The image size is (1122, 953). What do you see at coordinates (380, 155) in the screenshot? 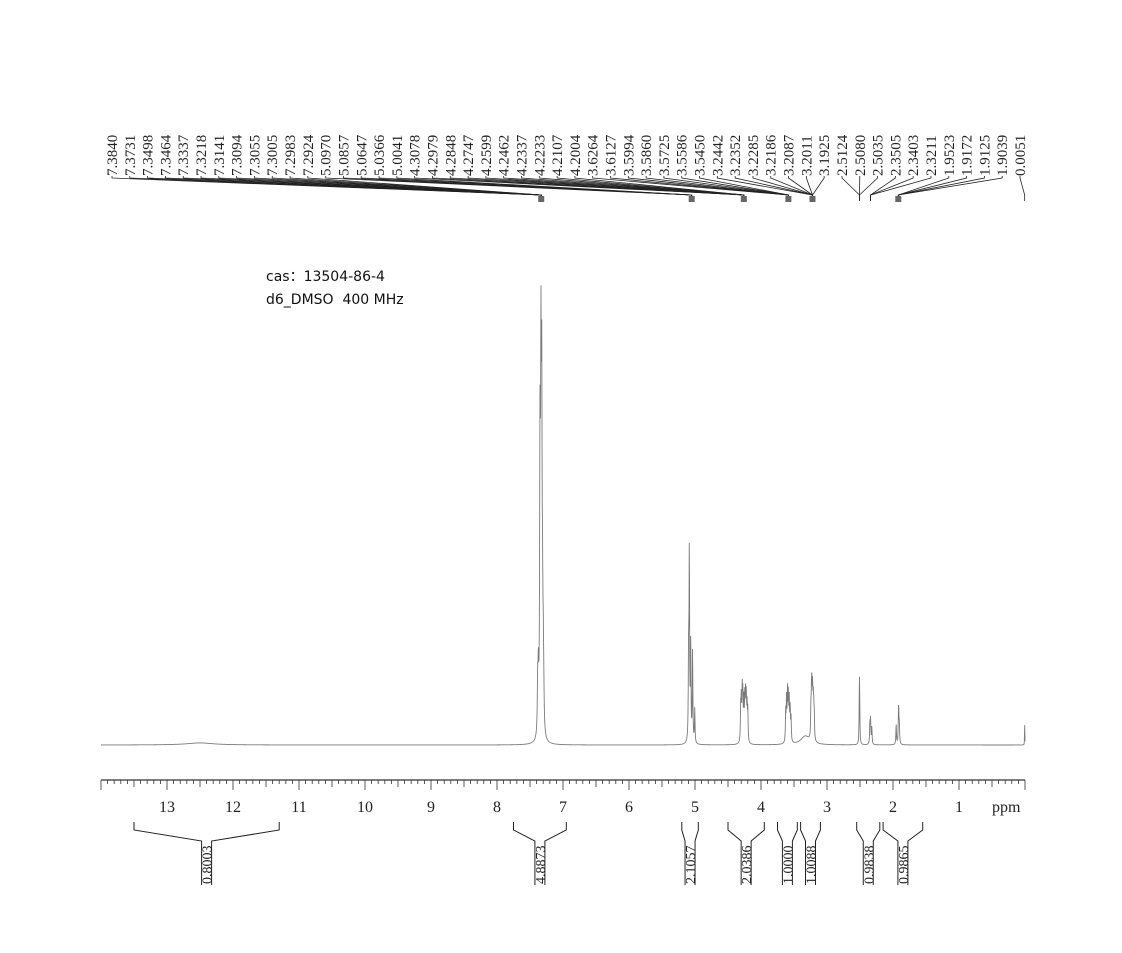
I see `peak-label: 5.0366` at bounding box center [380, 155].